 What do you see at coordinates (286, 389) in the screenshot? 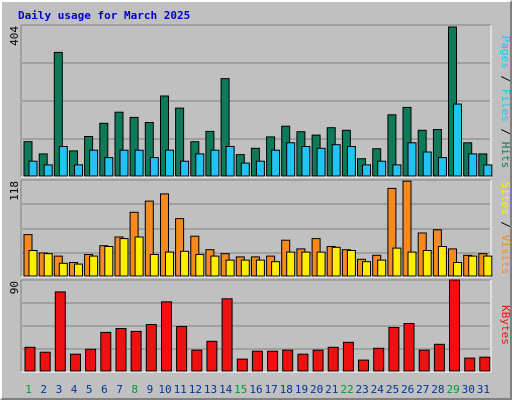
I see `day-label-18: 18` at bounding box center [286, 389].